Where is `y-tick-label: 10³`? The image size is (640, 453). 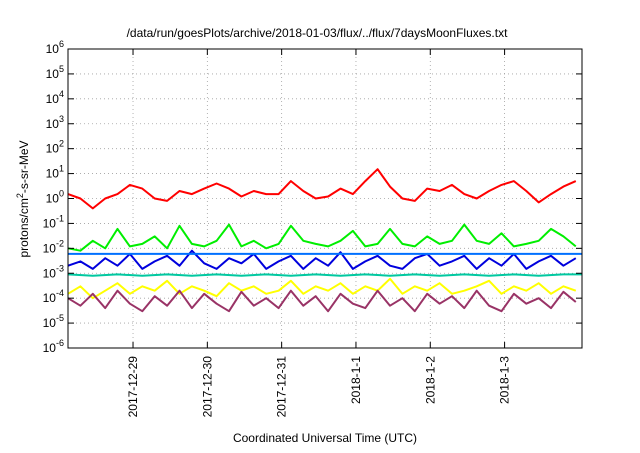 y-tick-label: 10³ is located at coordinates (55, 122).